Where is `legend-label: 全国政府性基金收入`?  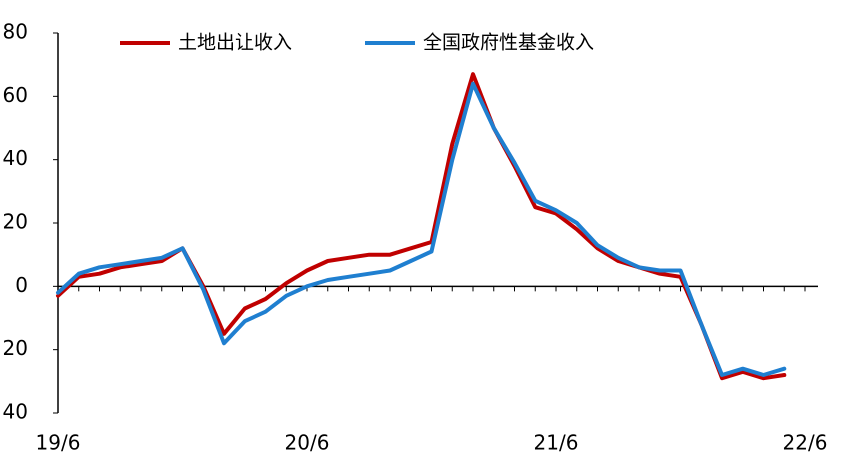 legend-label: 全国政府性基金收入 is located at coordinates (508, 43).